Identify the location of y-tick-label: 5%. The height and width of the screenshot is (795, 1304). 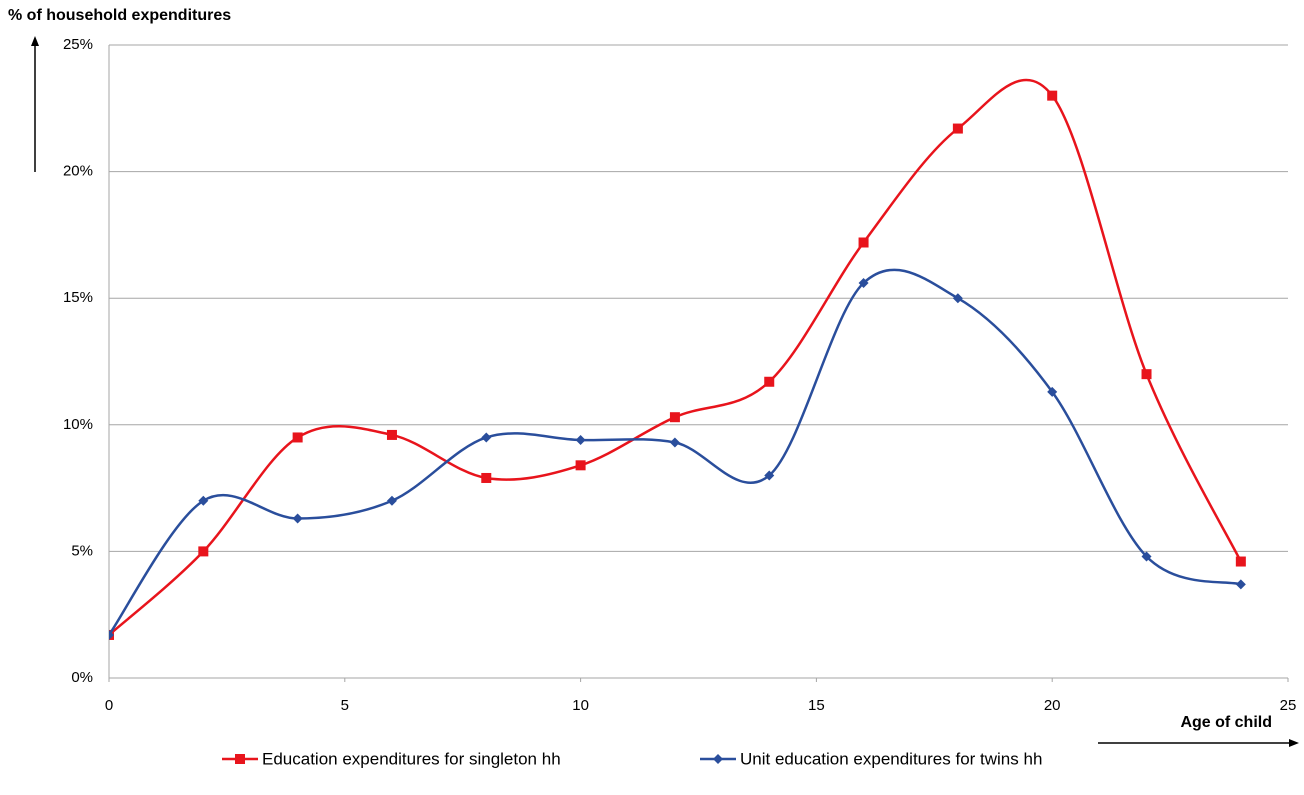
(82, 550).